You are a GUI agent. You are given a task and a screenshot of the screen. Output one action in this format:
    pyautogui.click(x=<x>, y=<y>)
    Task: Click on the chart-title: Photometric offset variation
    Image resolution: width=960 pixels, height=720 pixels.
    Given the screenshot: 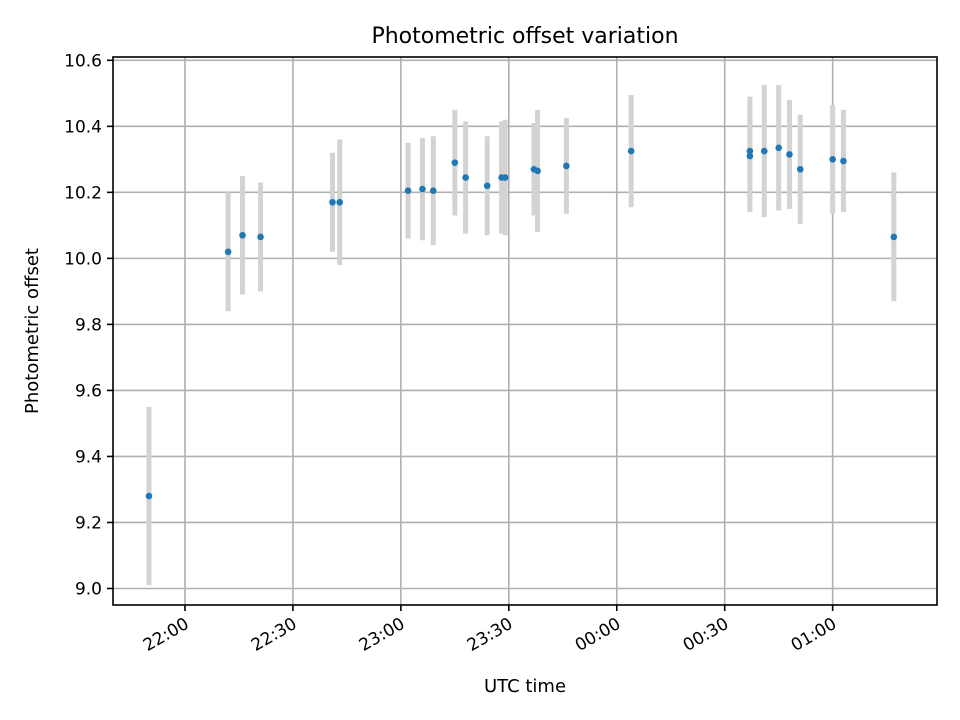 What is the action you would take?
    pyautogui.click(x=524, y=36)
    